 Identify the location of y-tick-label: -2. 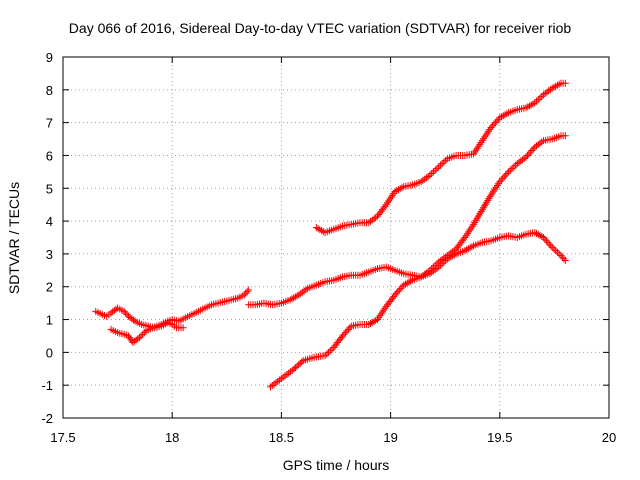
(47, 418).